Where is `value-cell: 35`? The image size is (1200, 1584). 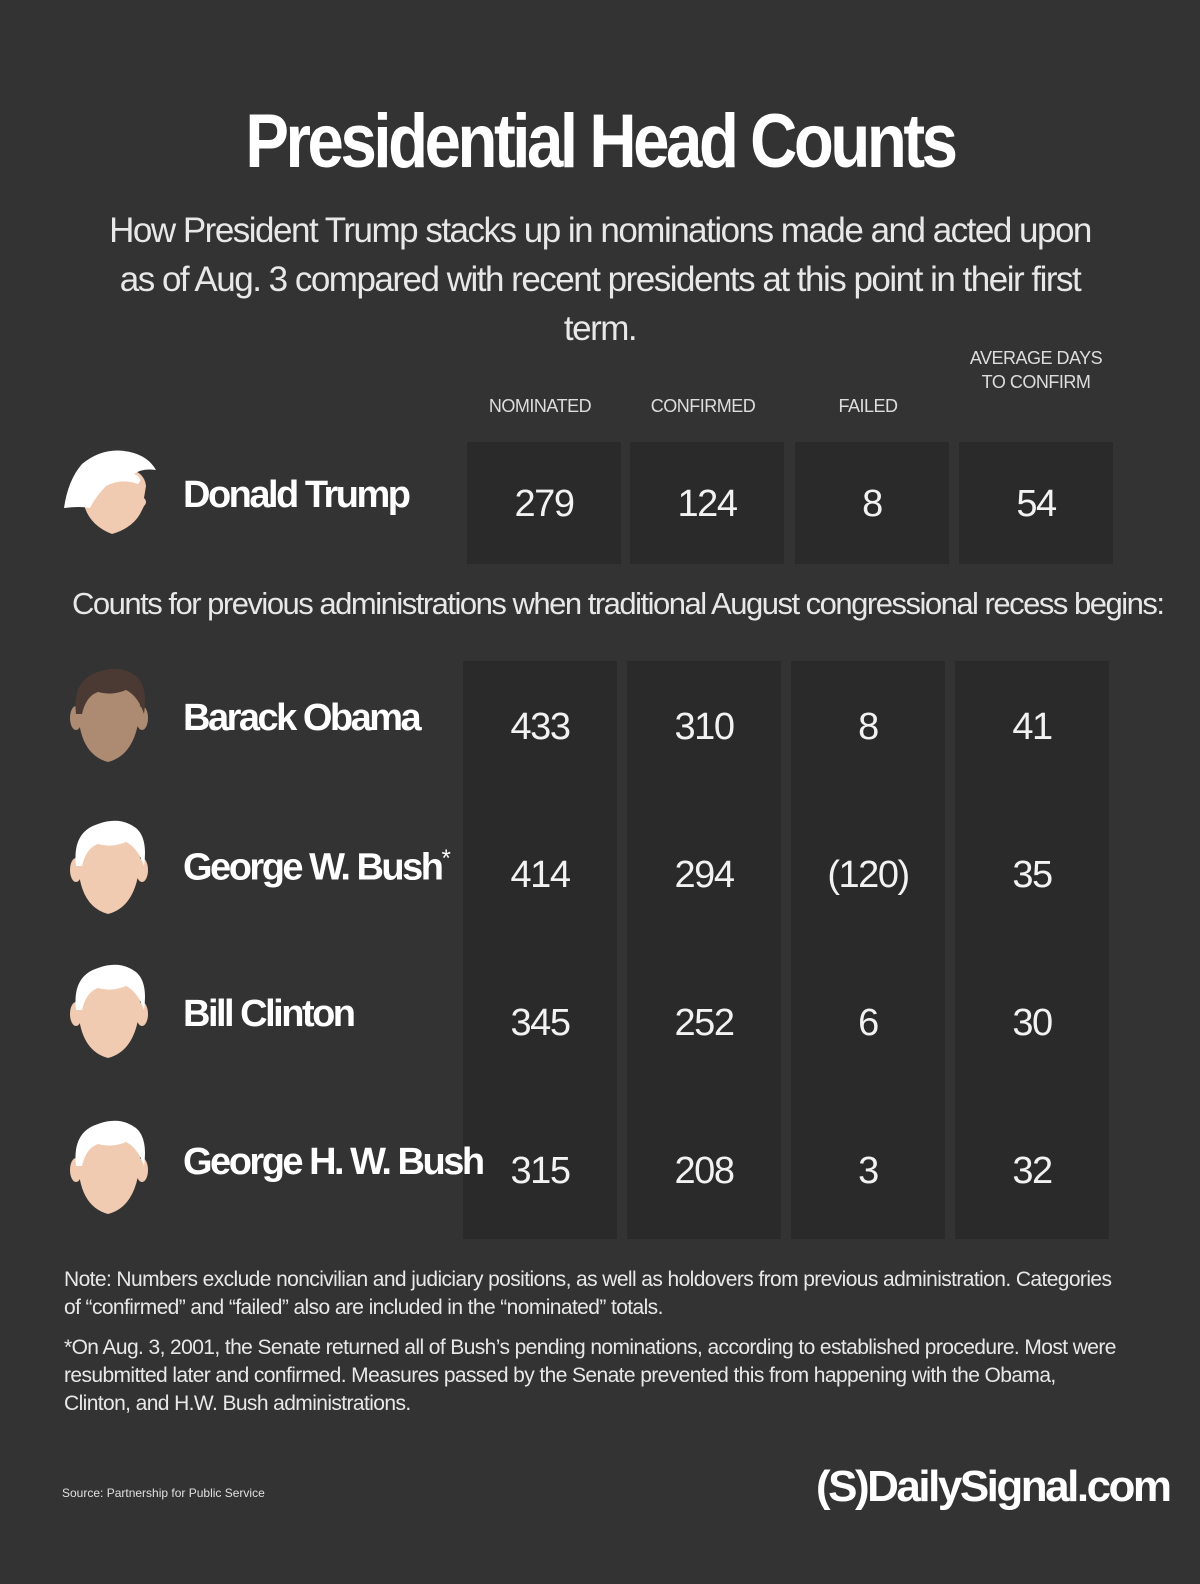
value-cell: 35 is located at coordinates (1032, 875).